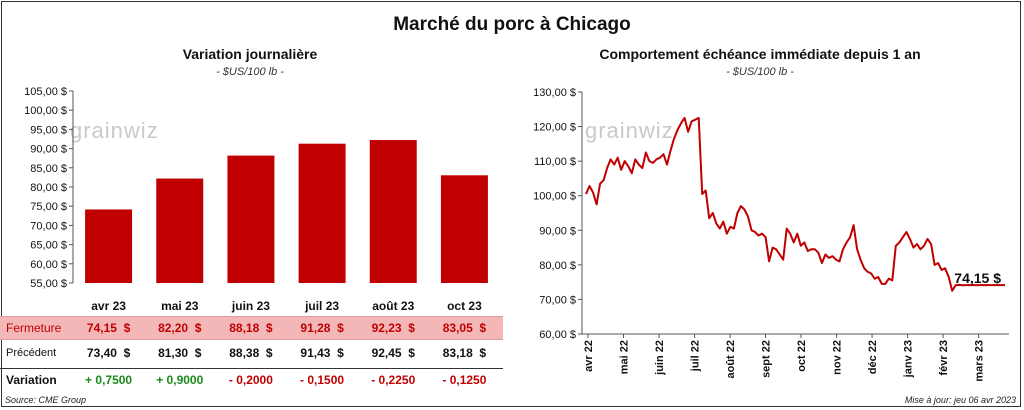 The height and width of the screenshot is (410, 1024). What do you see at coordinates (180, 328) in the screenshot?
I see `close-row-value: 82,20 $` at bounding box center [180, 328].